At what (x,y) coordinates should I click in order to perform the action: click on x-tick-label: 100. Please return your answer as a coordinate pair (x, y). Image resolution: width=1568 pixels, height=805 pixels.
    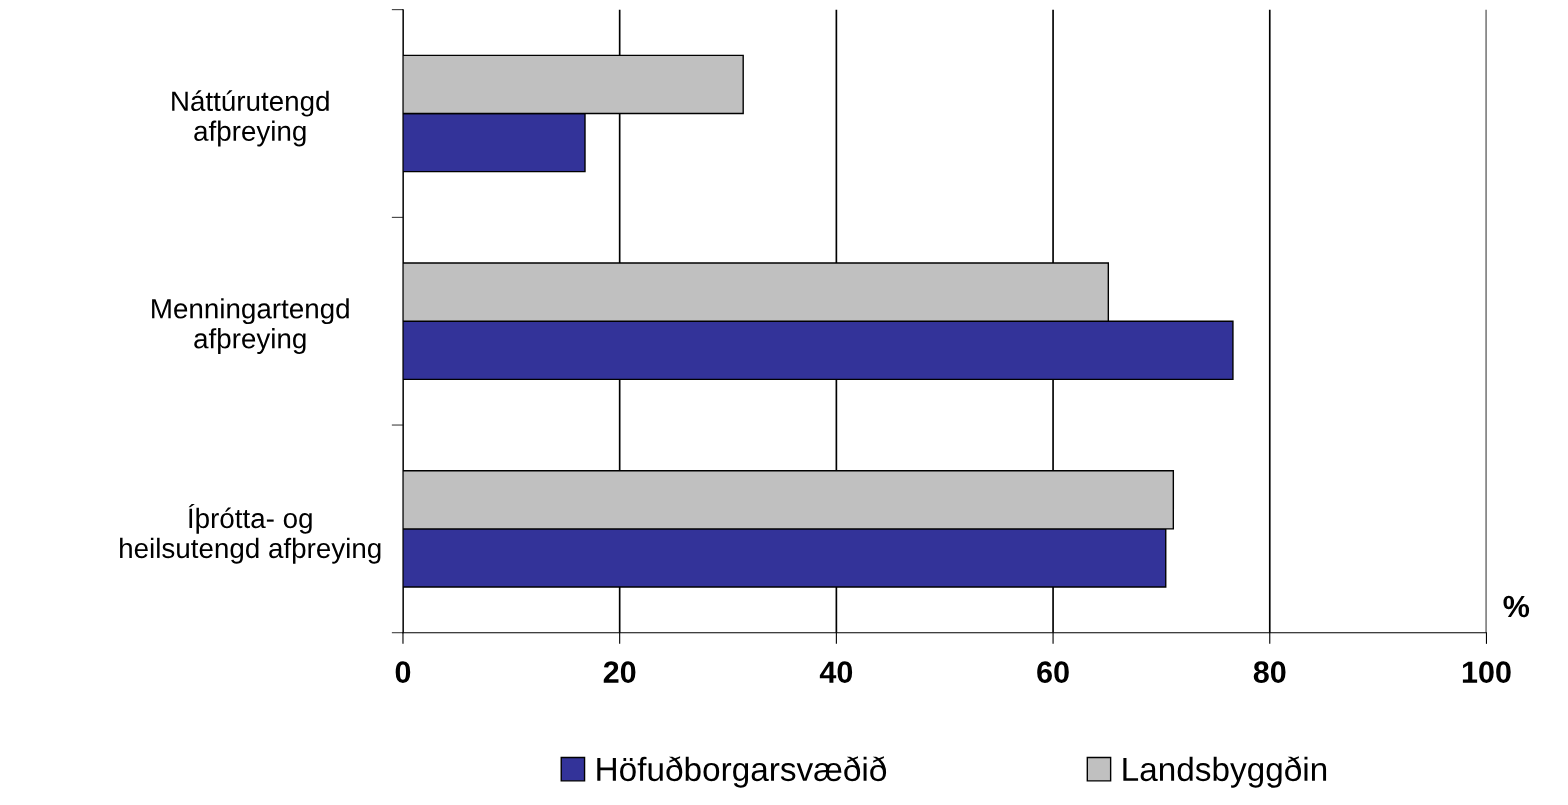
    Looking at the image, I should click on (1486, 672).